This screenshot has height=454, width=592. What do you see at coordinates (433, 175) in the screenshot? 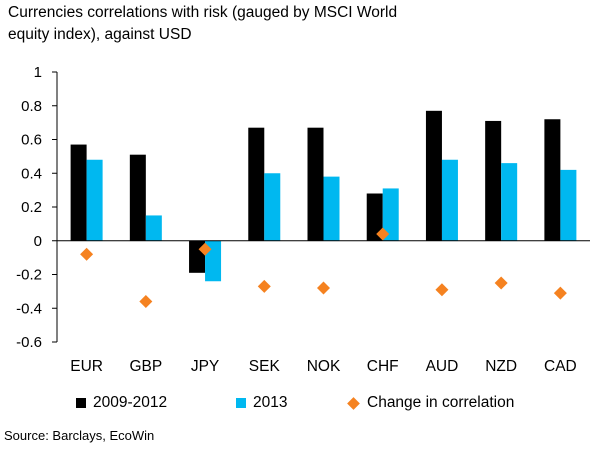
I see `bar-2009-2012-aud` at bounding box center [433, 175].